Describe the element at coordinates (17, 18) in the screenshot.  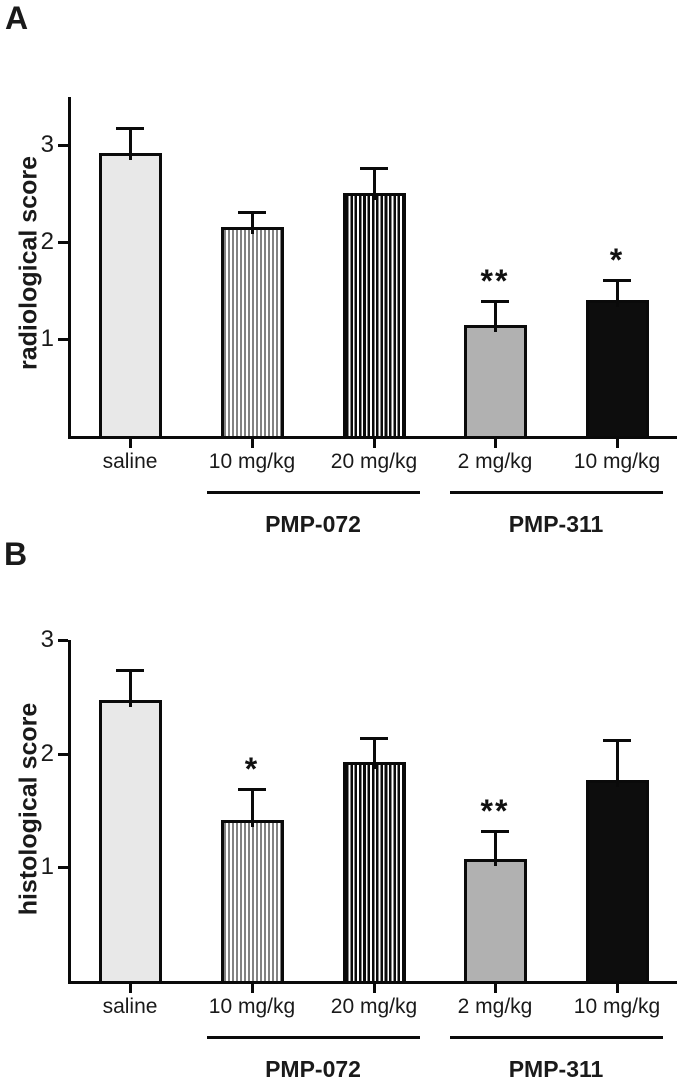
I see `panel-a-letter: A` at that location.